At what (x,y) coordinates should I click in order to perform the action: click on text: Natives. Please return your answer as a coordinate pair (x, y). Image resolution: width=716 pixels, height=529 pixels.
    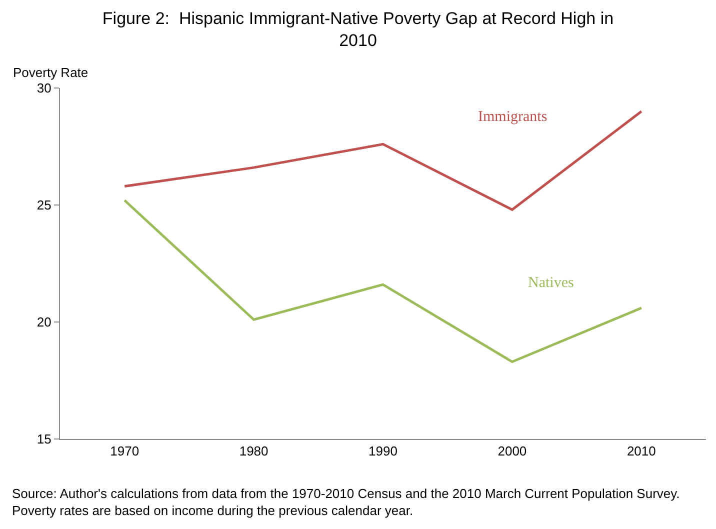
    Looking at the image, I should click on (551, 283).